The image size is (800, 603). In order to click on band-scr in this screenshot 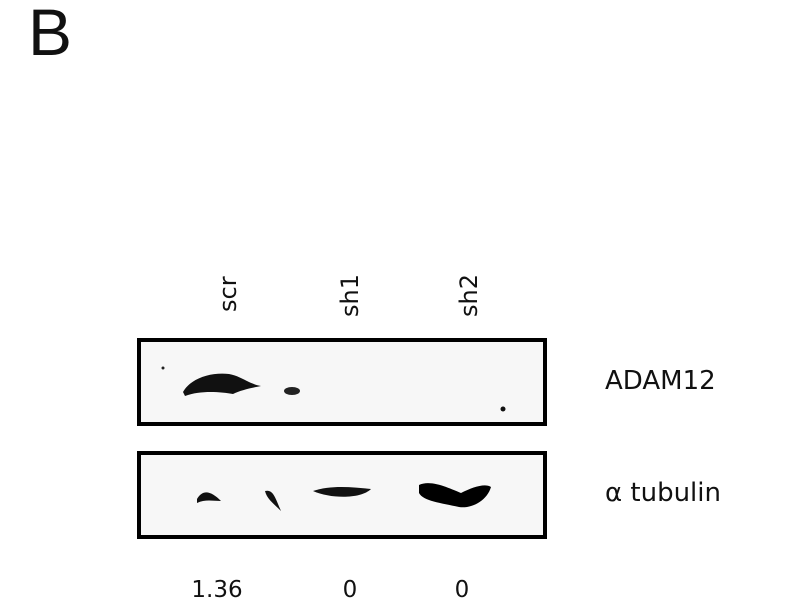, I will do `click(222, 384)`.